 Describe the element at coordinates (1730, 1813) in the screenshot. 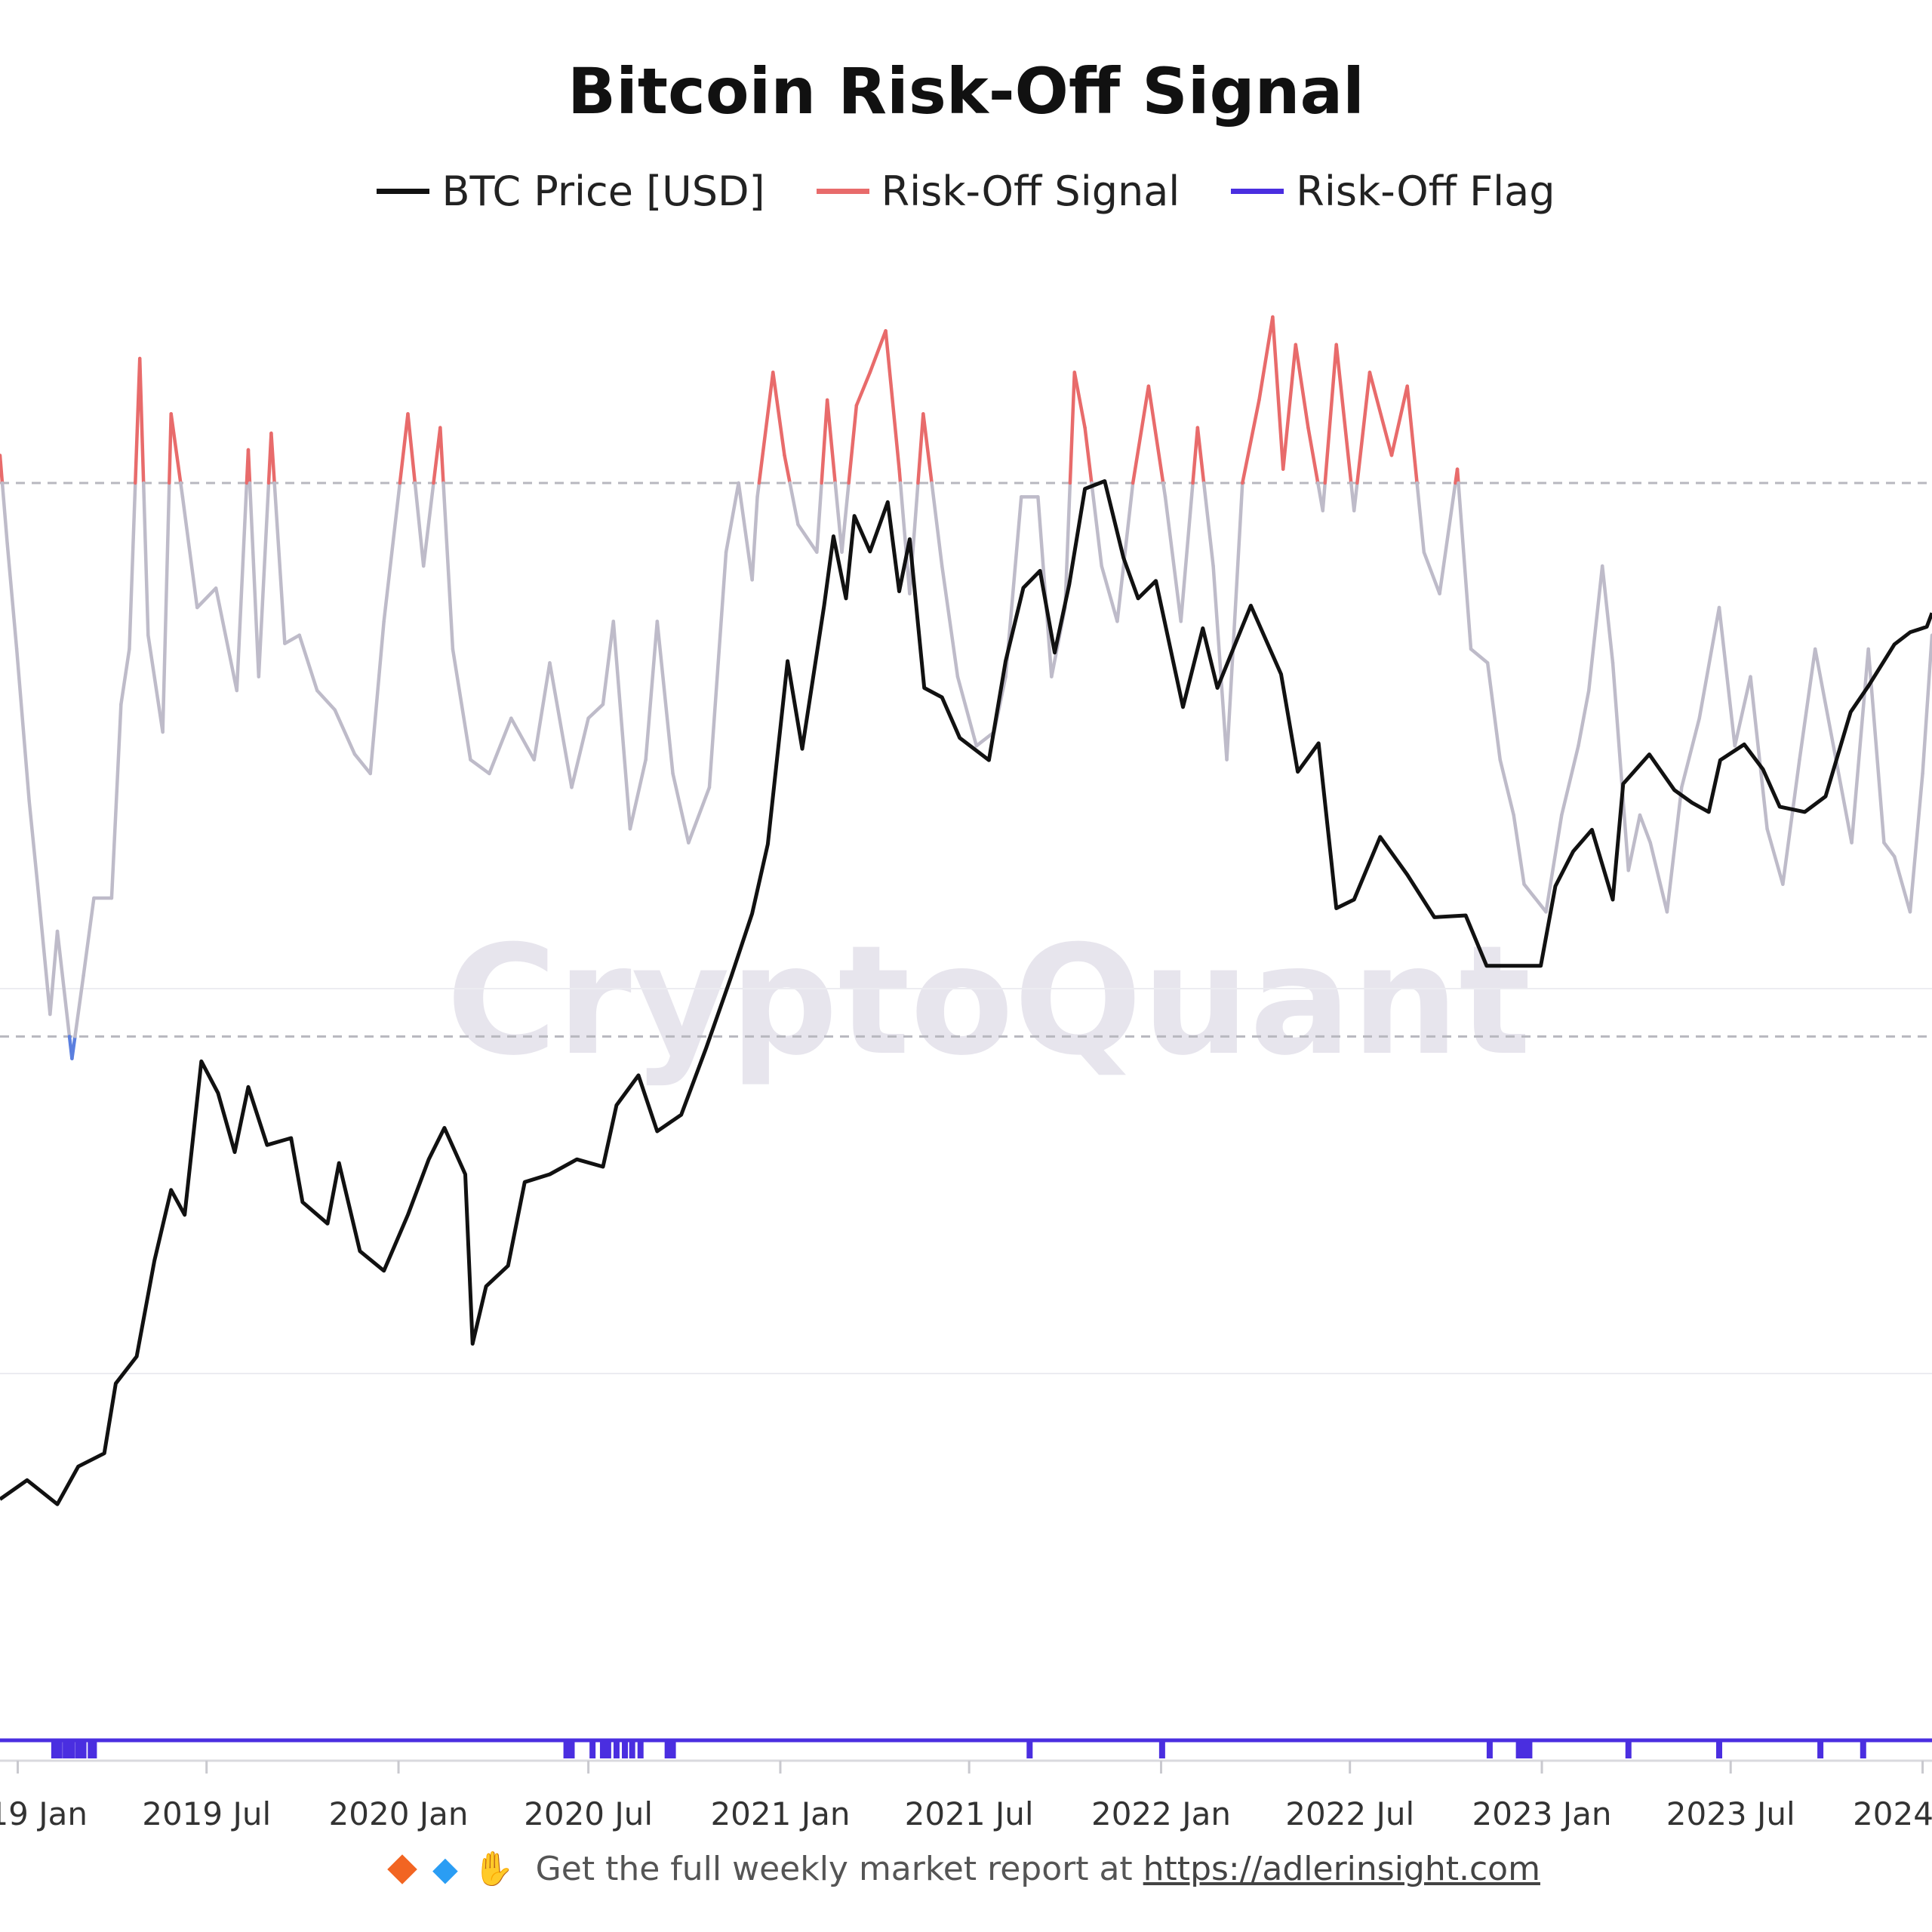

I see `x-tick-label: 2023 Jul` at that location.